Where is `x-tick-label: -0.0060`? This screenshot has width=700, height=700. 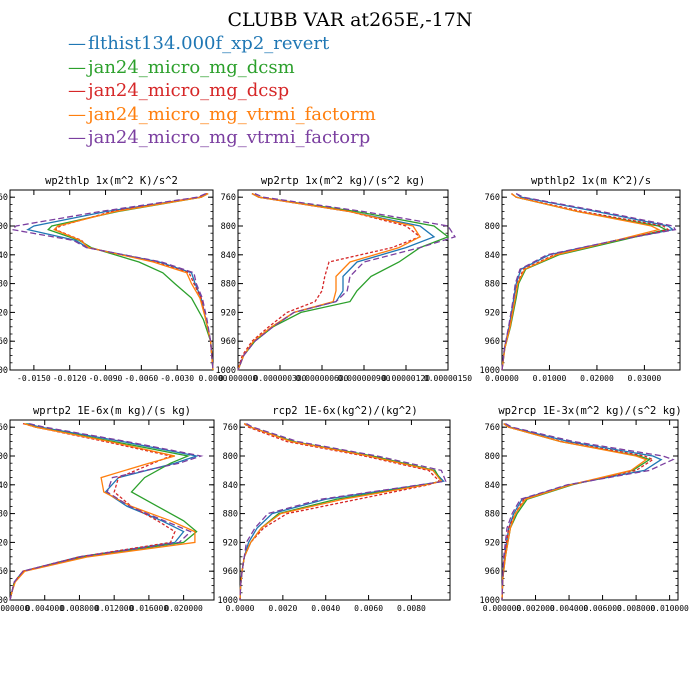
x-tick-label: -0.0060 is located at coordinates (141, 378).